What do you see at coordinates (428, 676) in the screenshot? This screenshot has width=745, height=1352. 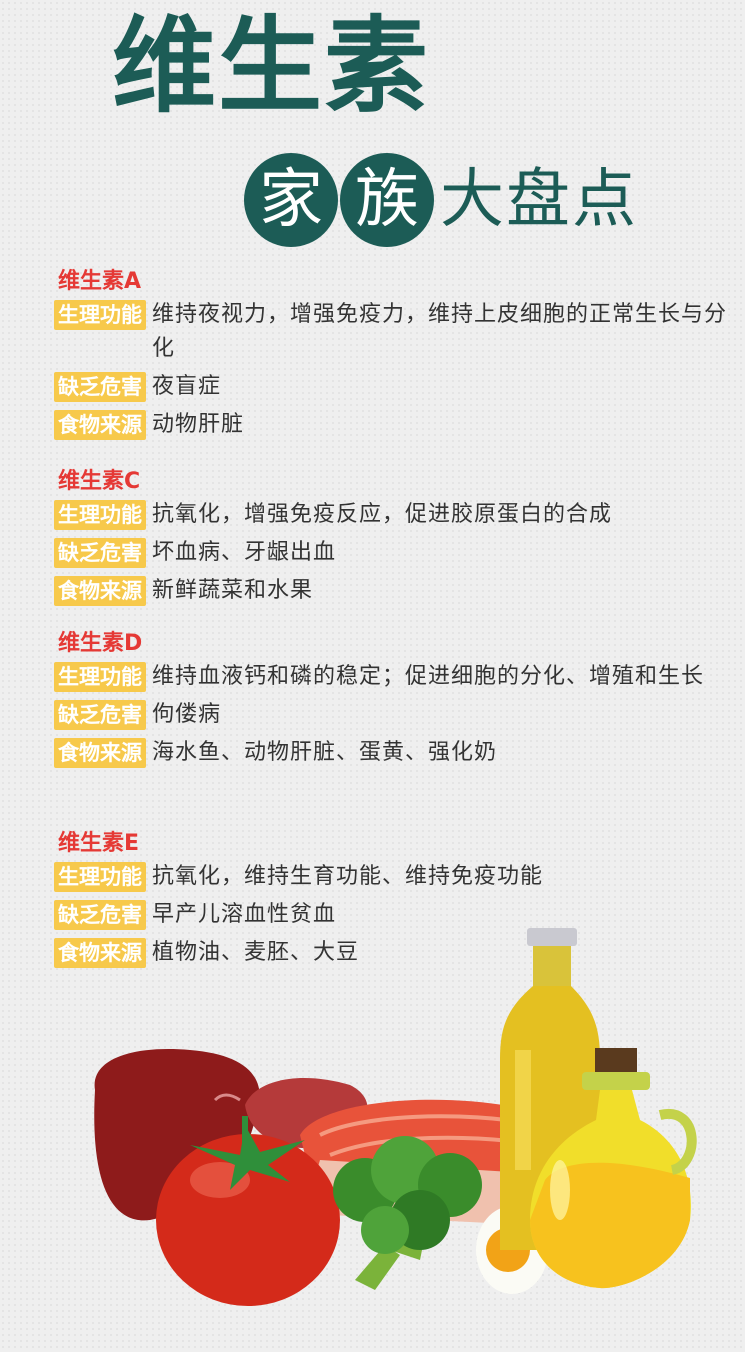 I see `row-text: 维持血液钙和磷的稳定；促进细胞的分化、增殖和生长` at bounding box center [428, 676].